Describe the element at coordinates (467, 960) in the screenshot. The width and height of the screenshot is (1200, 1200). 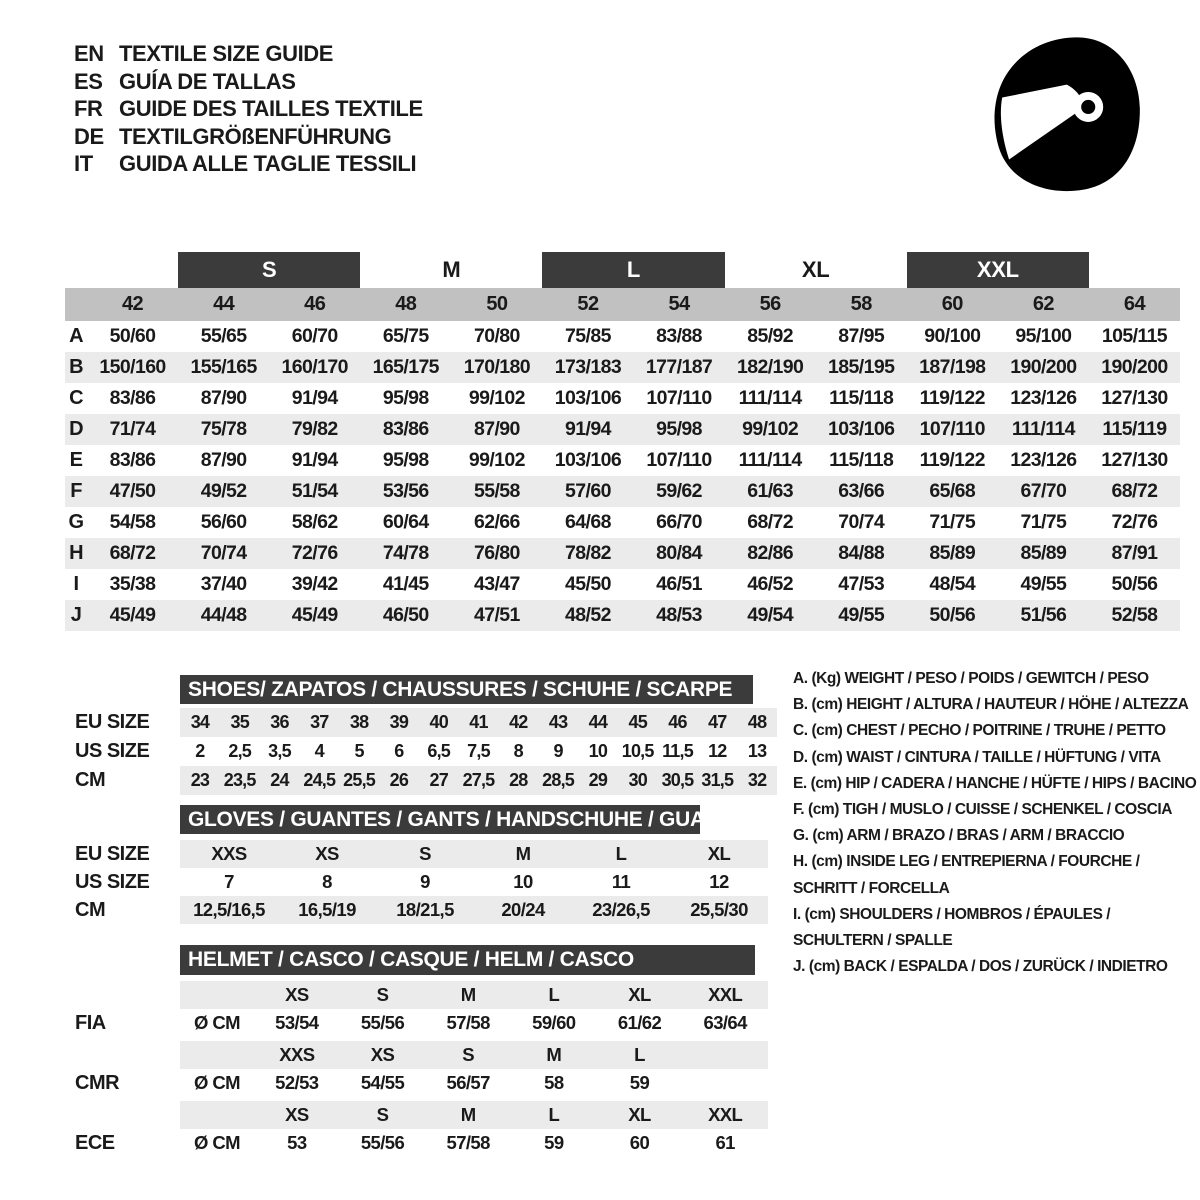
I see `helmet-section-title: HELMET / CASCO / CASQUE / HELM / CASCO` at that location.